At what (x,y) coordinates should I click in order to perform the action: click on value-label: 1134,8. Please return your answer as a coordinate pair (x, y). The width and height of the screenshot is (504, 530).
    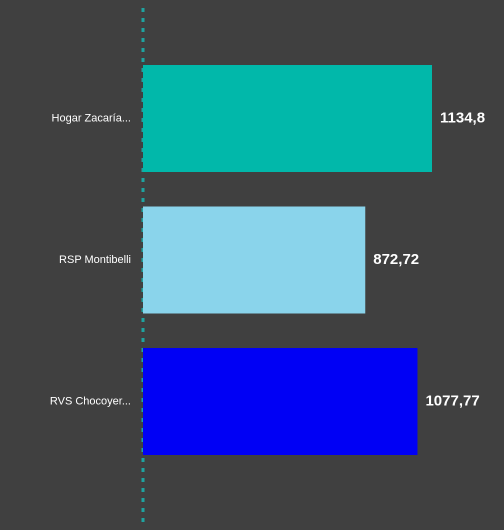
    Looking at the image, I should click on (462, 117).